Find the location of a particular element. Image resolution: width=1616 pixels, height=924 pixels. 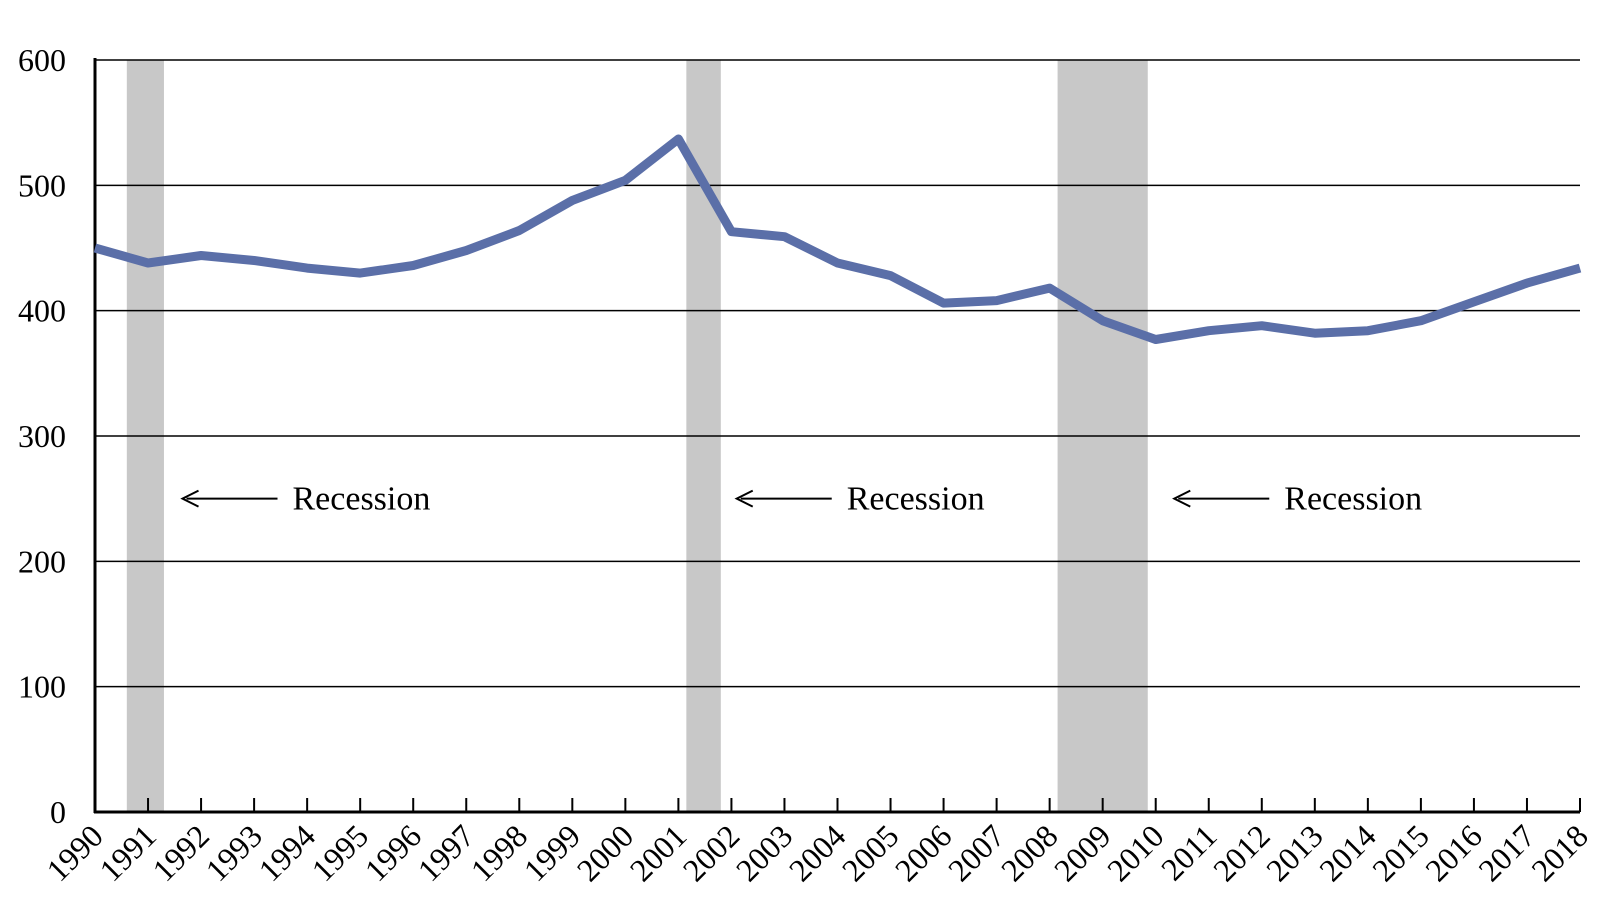

x-tick-label: 2016 is located at coordinates (1453, 852).